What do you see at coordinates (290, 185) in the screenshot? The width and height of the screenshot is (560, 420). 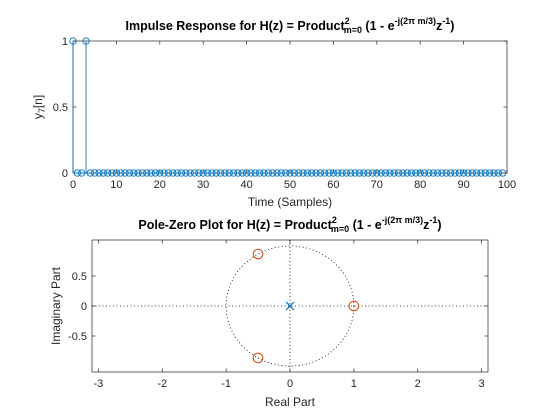 I see `impulse-xtick-label: 50` at bounding box center [290, 185].